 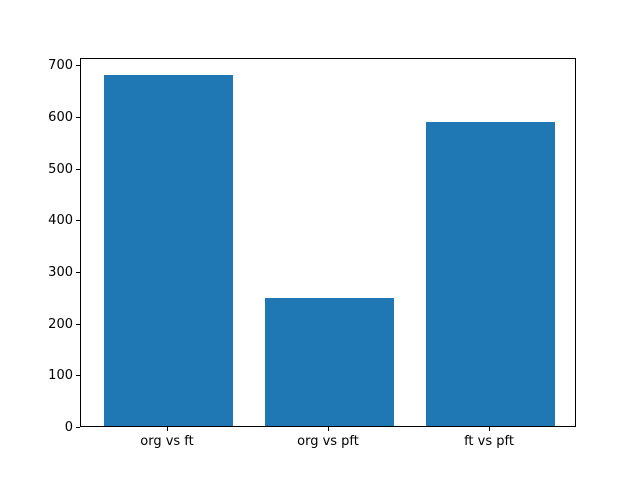 I want to click on y-tick-label: 300, so click(x=60, y=272).